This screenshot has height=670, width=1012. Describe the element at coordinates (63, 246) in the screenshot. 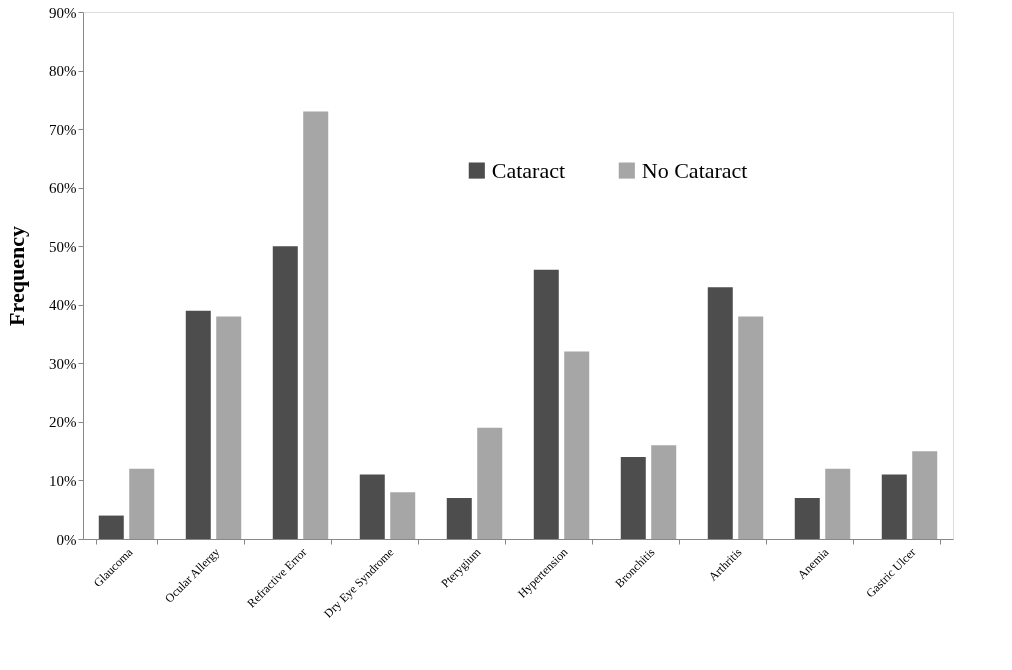

I see `y-tick-label: 50%` at that location.